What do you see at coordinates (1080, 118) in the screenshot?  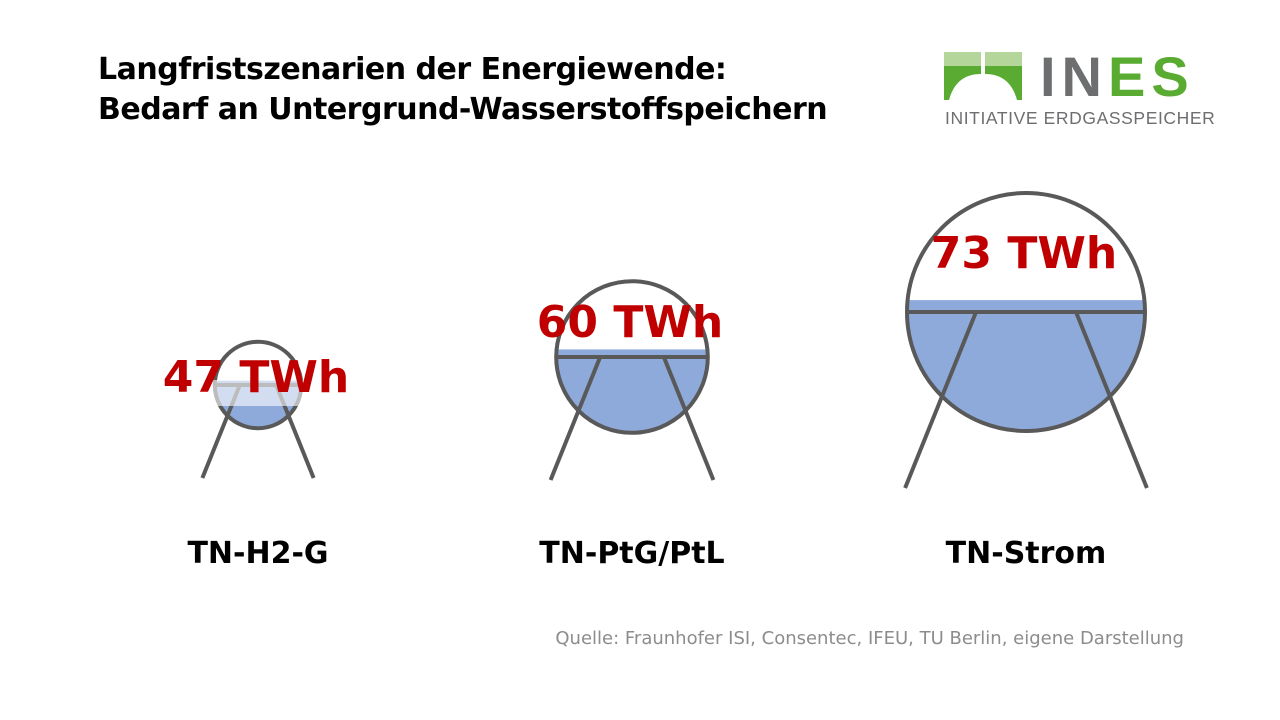 I see `logo-subtitle: INITIATIVE ERDGASSPEICHER` at bounding box center [1080, 118].